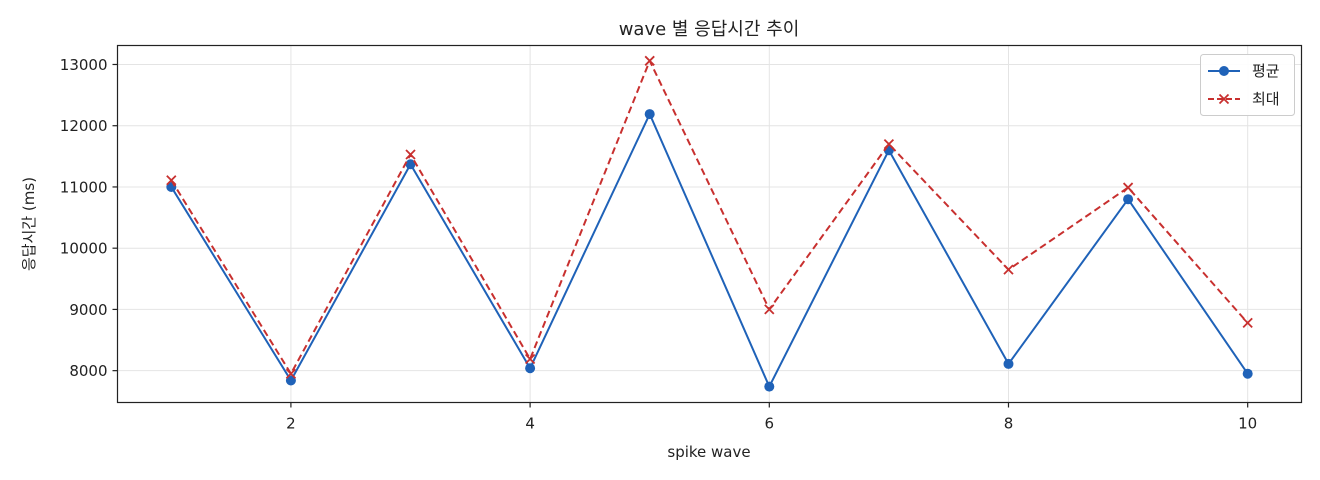 The image size is (1320, 480). Describe the element at coordinates (88, 371) in the screenshot. I see `y-tick-label: 8000` at that location.